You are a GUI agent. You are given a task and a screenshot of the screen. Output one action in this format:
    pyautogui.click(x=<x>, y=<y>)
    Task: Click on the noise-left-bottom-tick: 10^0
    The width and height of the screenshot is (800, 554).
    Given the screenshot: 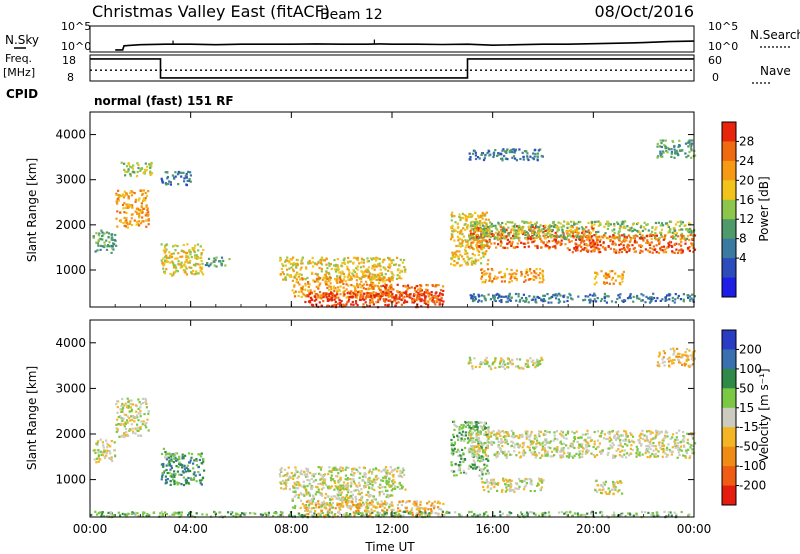 What is the action you would take?
    pyautogui.click(x=76, y=46)
    